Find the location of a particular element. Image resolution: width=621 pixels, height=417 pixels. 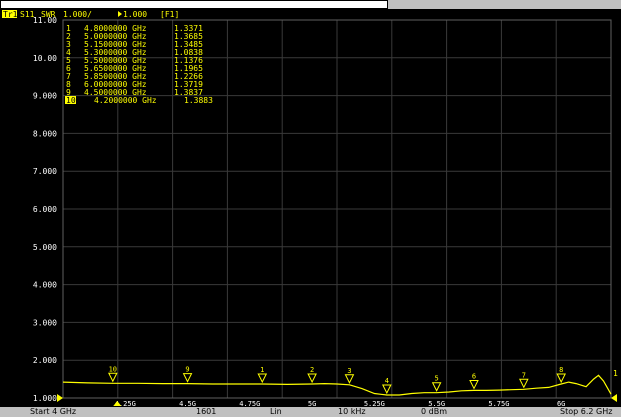

y-tick-label: 4.000 is located at coordinates (45, 285).